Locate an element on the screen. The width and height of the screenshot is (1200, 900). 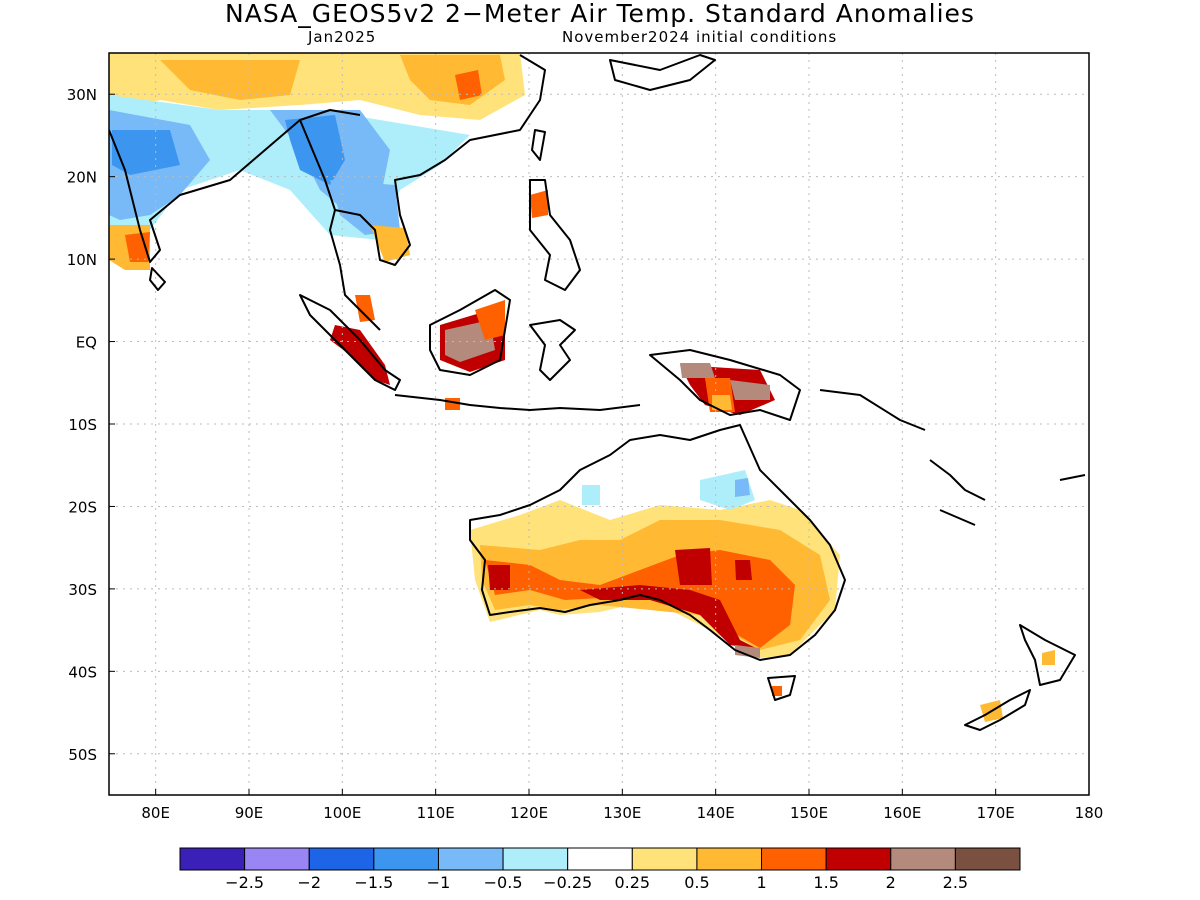
lon-tick-label: 150E is located at coordinates (809, 813).